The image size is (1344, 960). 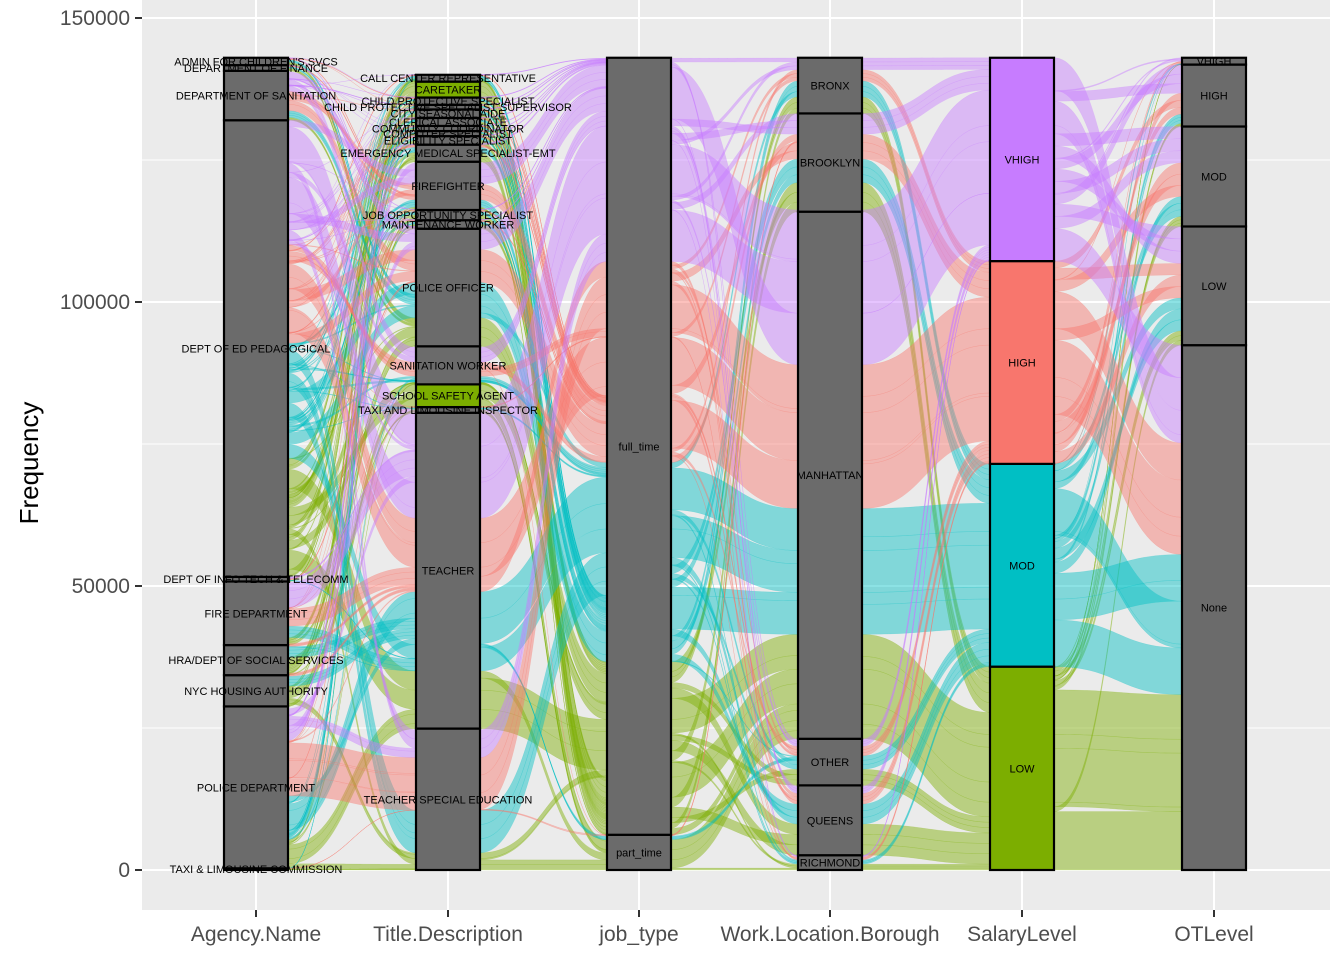 I want to click on stratum-label: COMMUNITY COORDINATOR, so click(x=448, y=129).